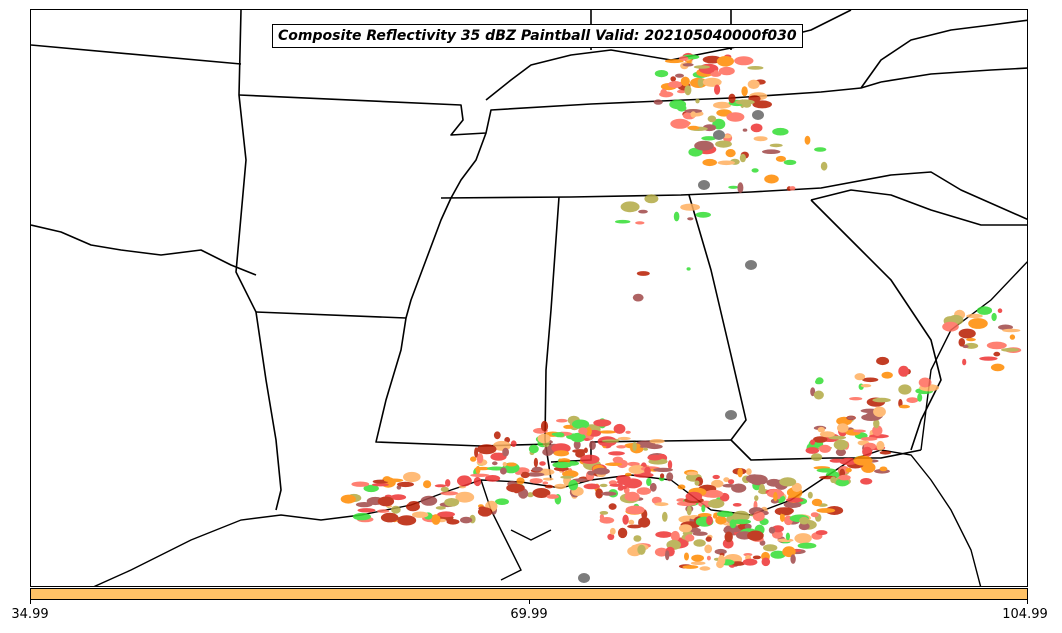 This screenshot has width=1062, height=633. Describe the element at coordinates (953, 75) in the screenshot. I see `ky-va-border` at that location.